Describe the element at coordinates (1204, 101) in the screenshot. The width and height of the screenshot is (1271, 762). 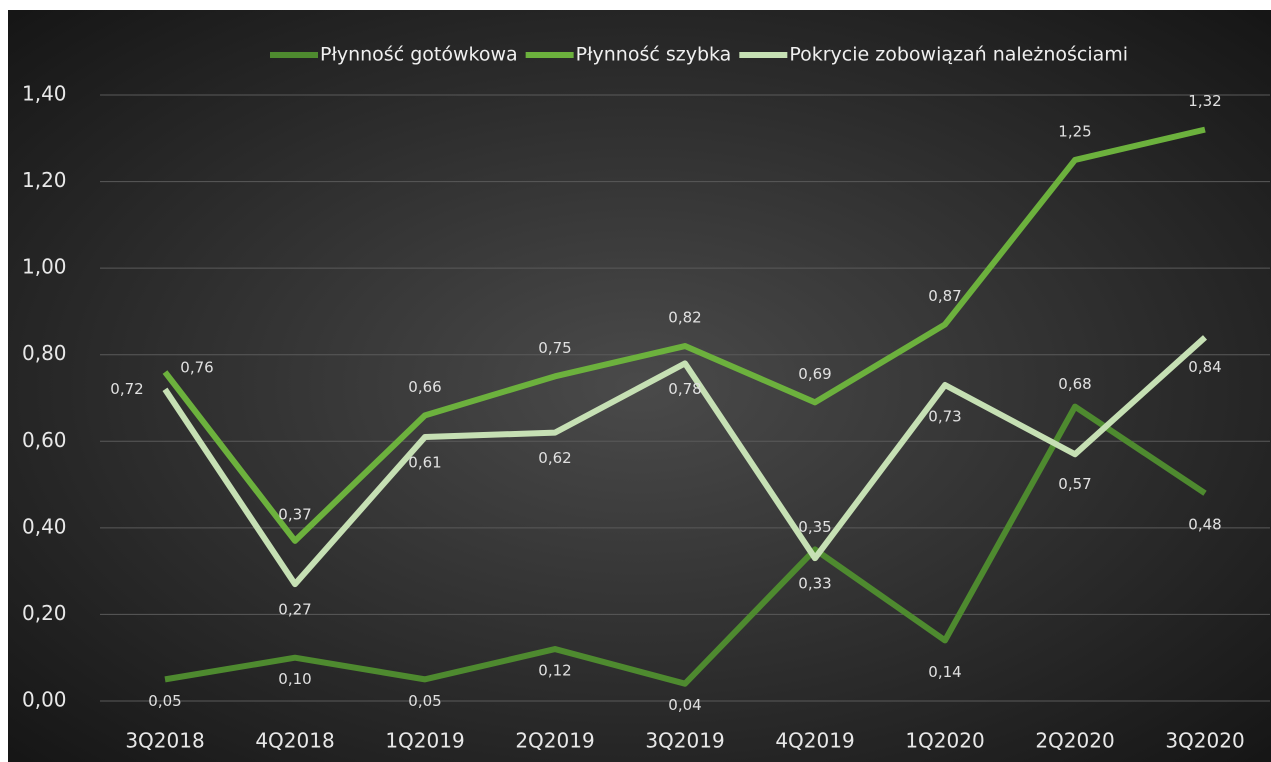
I see `data-label: 1,32` at that location.